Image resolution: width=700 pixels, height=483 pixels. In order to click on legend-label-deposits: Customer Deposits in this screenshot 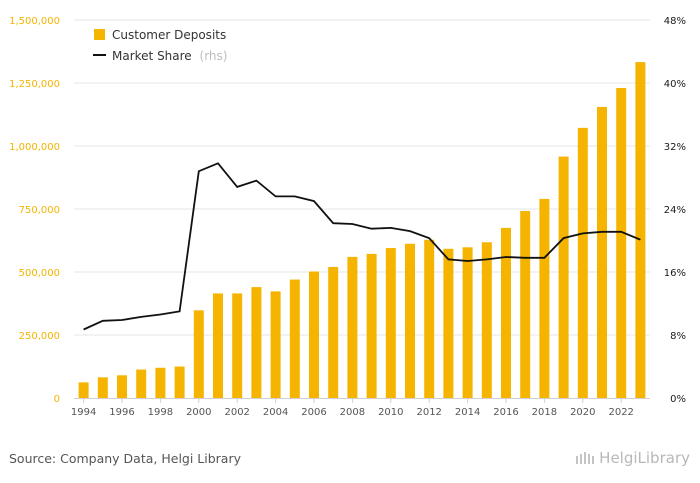, I will do `click(169, 35)`.